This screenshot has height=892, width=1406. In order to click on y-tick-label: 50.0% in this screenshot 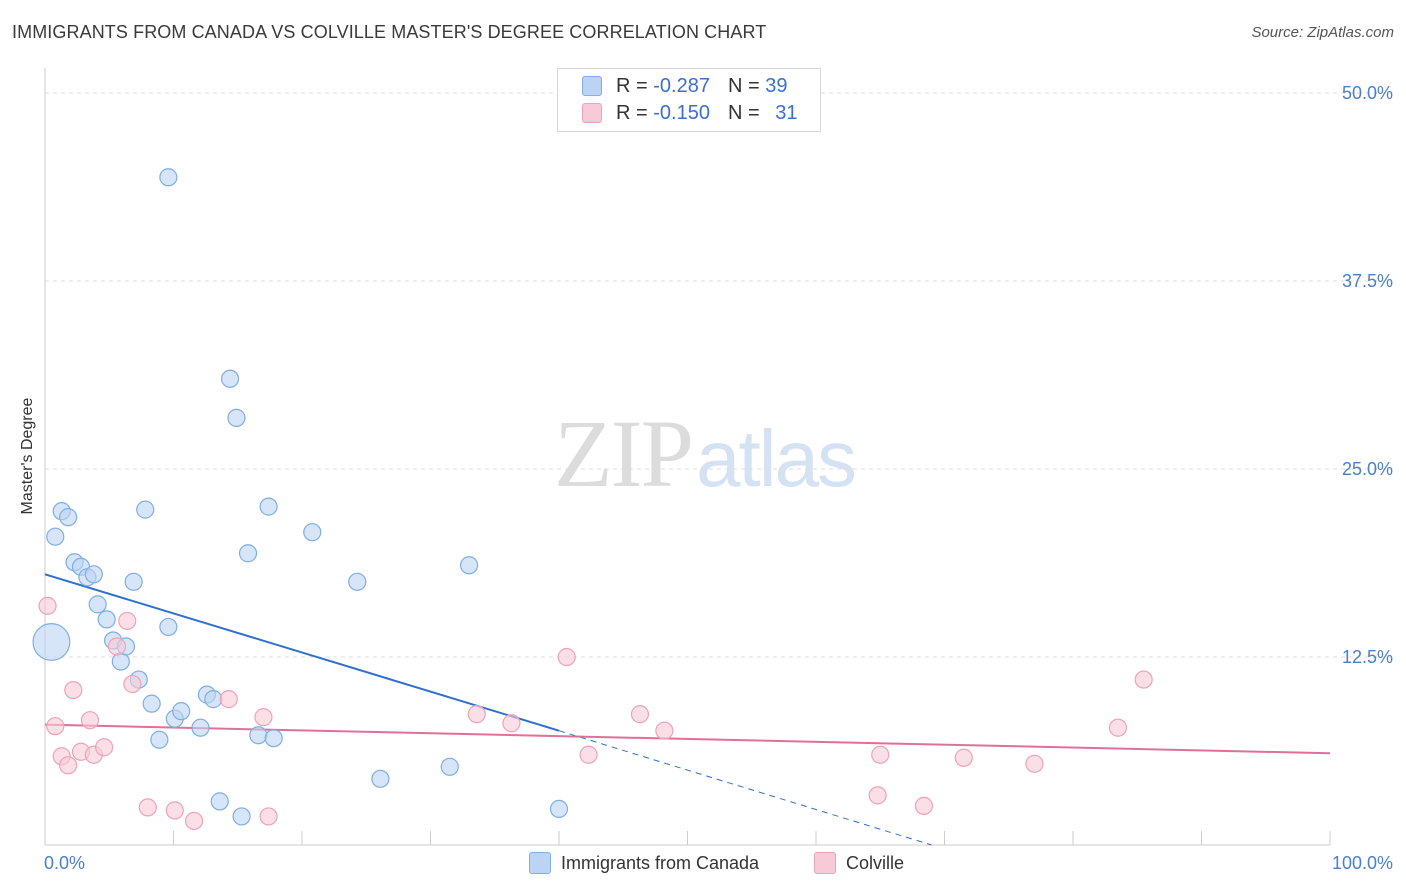, I will do `click(1367, 93)`.